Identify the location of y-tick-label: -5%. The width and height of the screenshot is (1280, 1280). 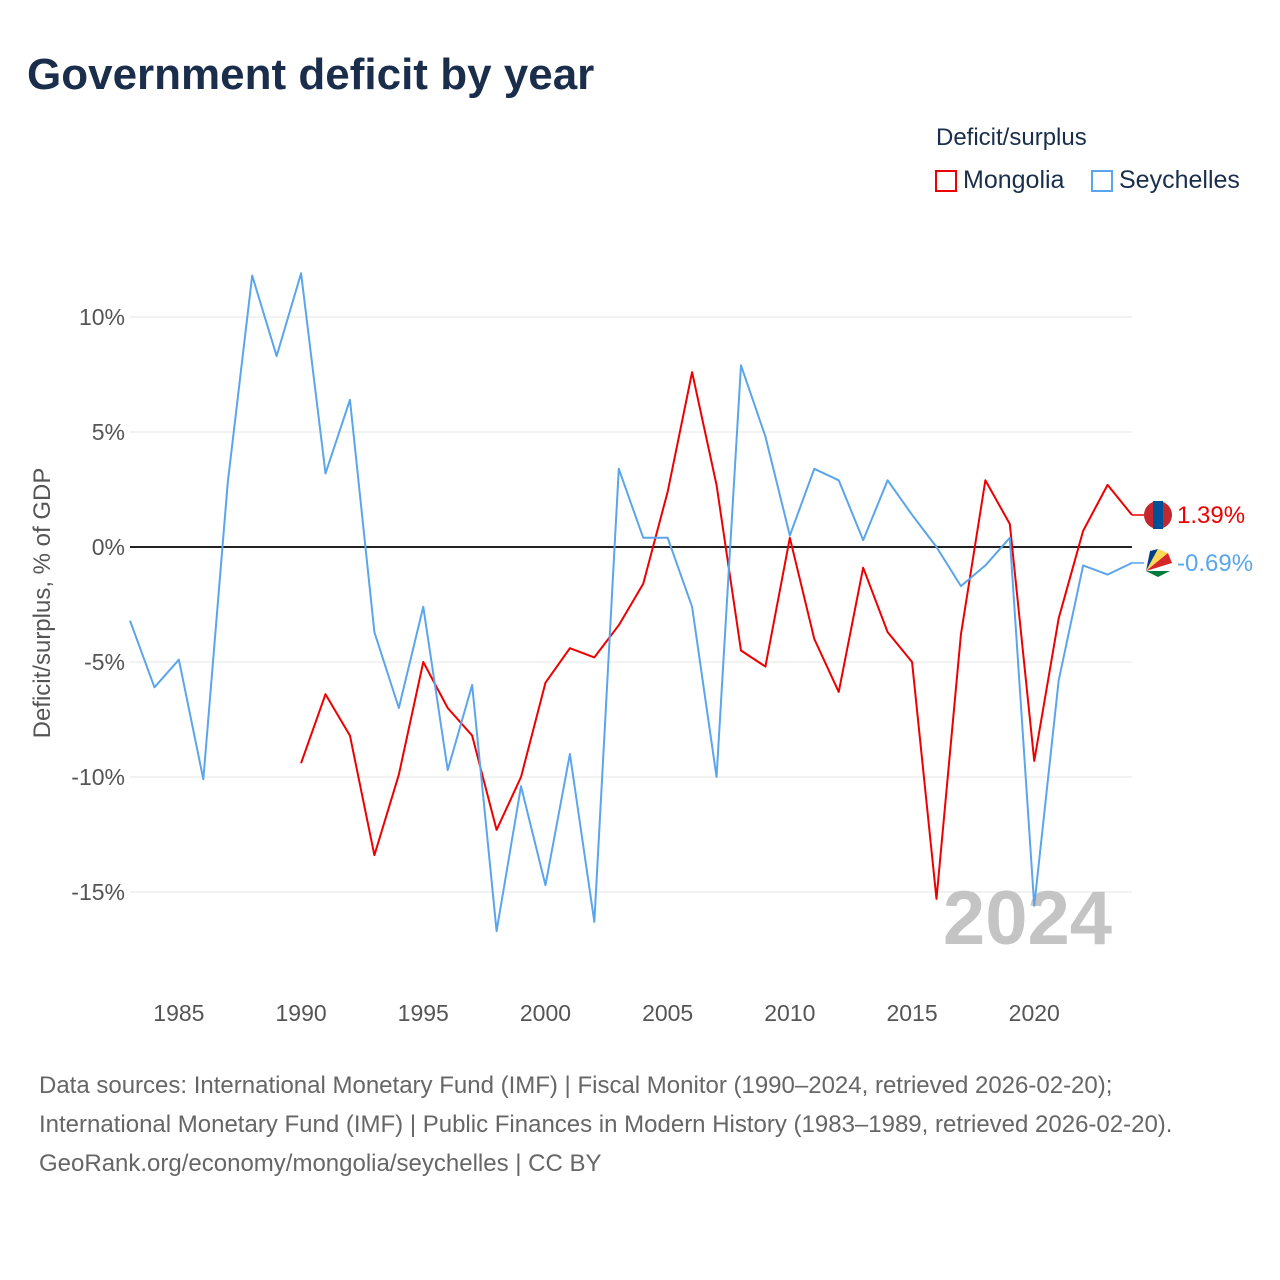
(104, 662).